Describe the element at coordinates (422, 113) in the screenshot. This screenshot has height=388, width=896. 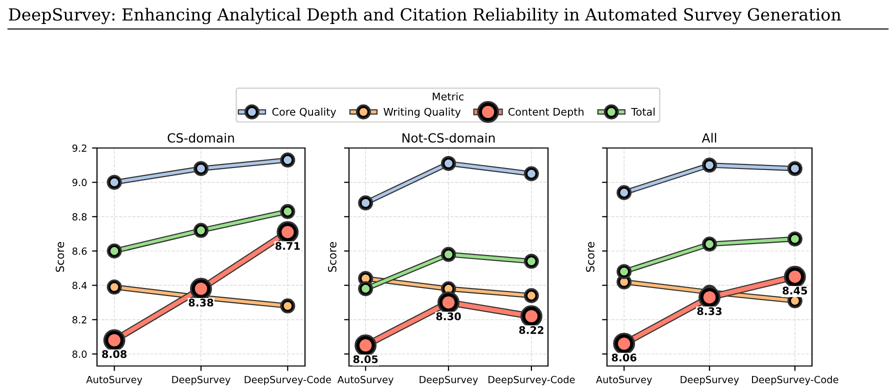
I see `legend-label: Writing Quality` at that location.